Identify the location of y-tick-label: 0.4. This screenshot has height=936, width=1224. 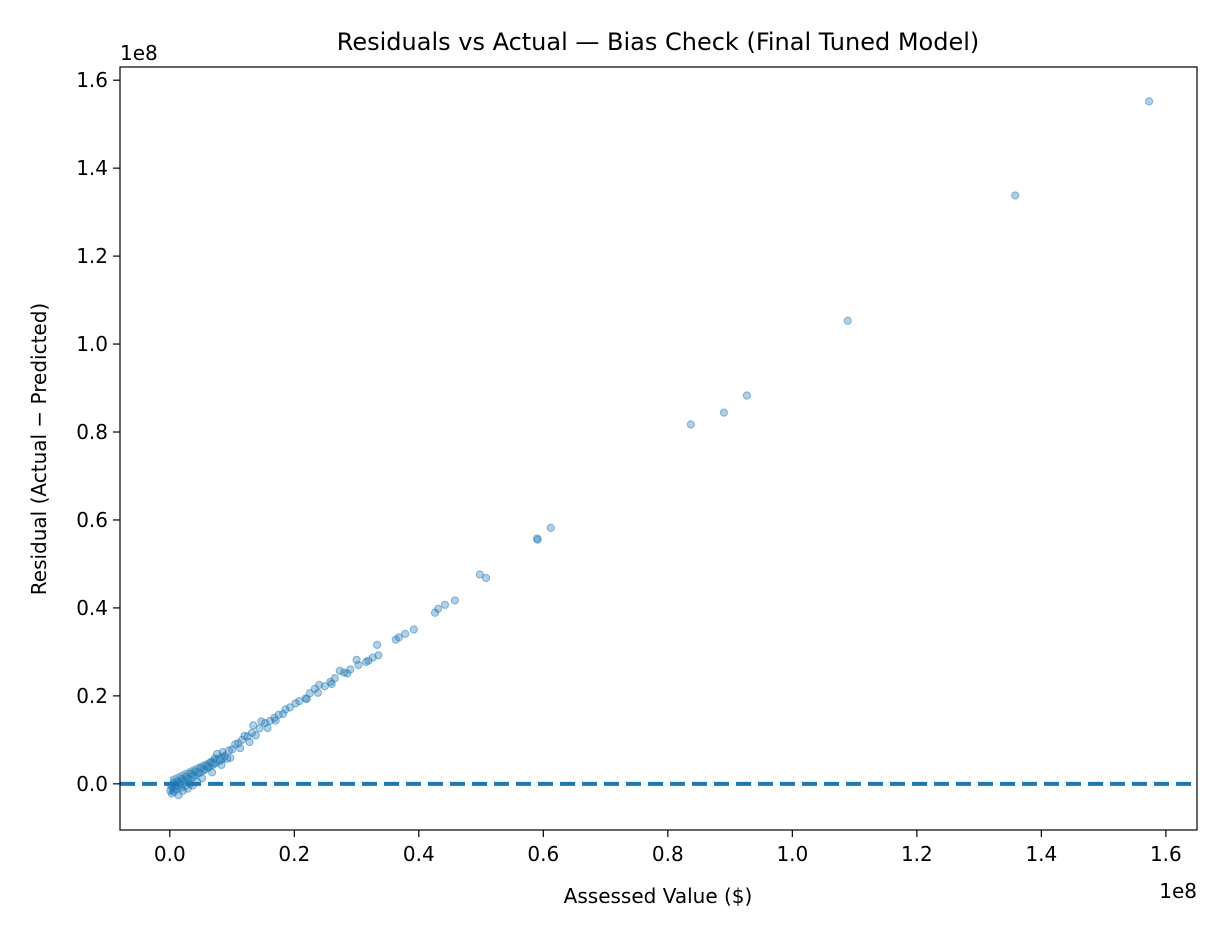
(92, 608).